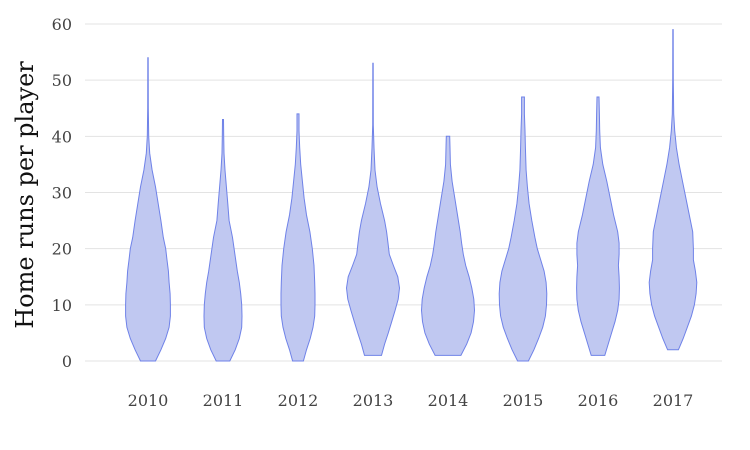 The width and height of the screenshot is (750, 450). What do you see at coordinates (673, 400) in the screenshot?
I see `x-tick-label: 2017` at bounding box center [673, 400].